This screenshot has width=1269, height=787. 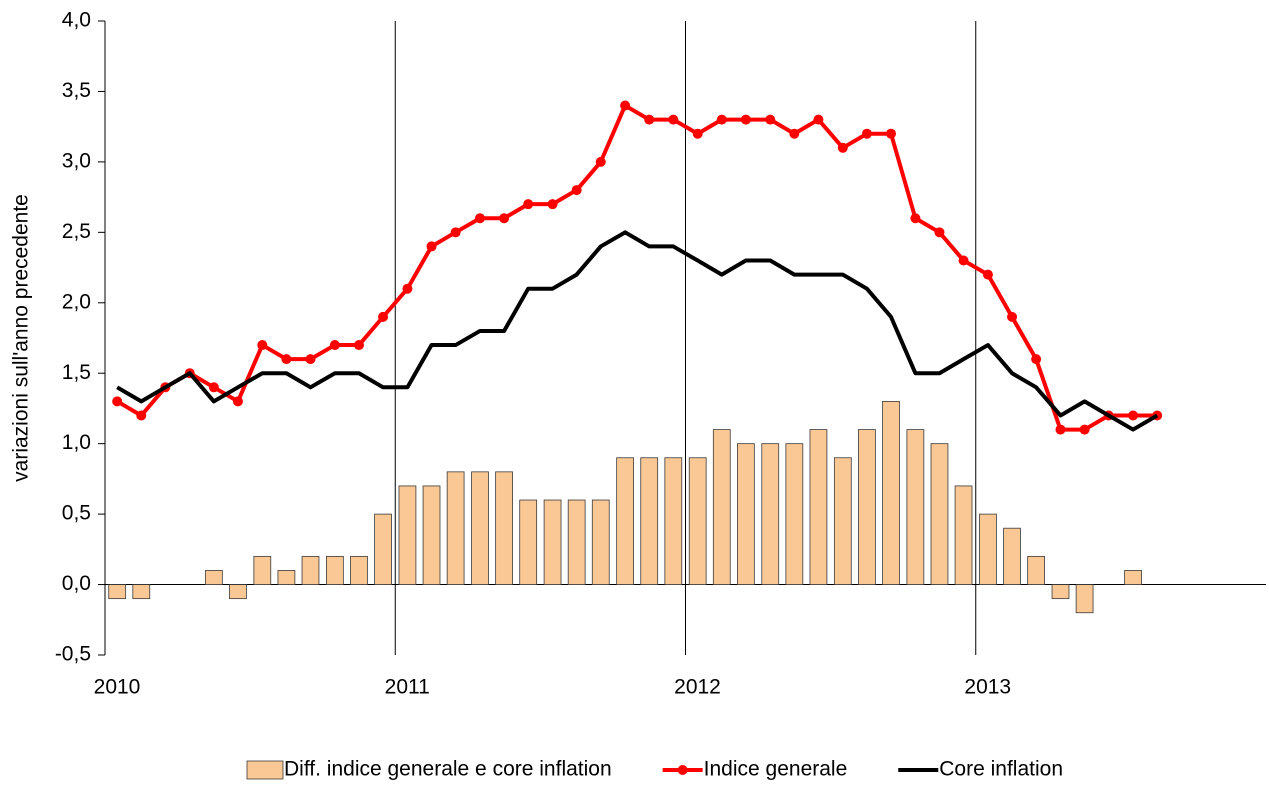 I want to click on y-tick-label: 3,0, so click(x=76, y=160).